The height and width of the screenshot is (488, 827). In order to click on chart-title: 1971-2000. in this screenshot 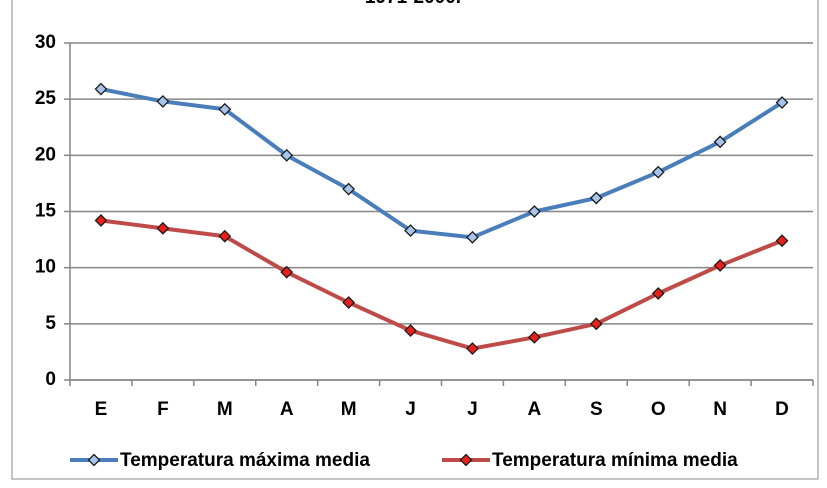, I will do `click(413, 4)`.